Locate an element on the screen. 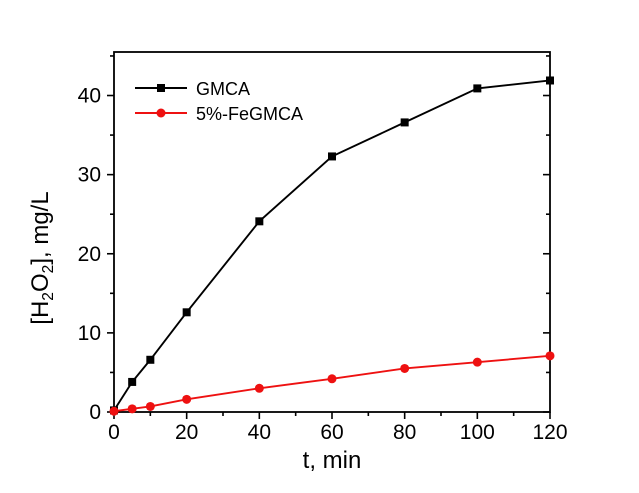  legend-label-GMCA: GMCA is located at coordinates (223, 89).